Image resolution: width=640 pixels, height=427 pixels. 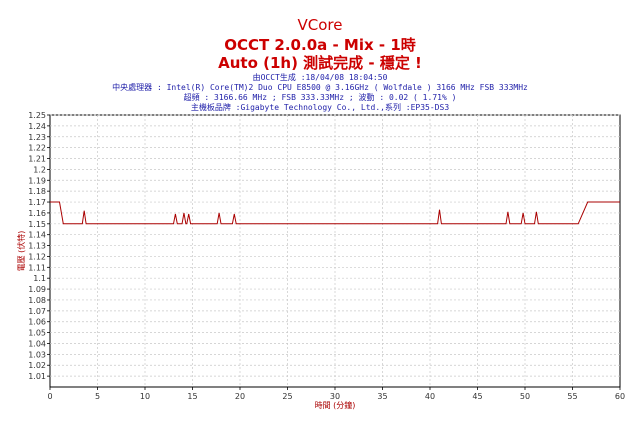 I want to click on y-tick-label: 1.01, so click(x=37, y=376).